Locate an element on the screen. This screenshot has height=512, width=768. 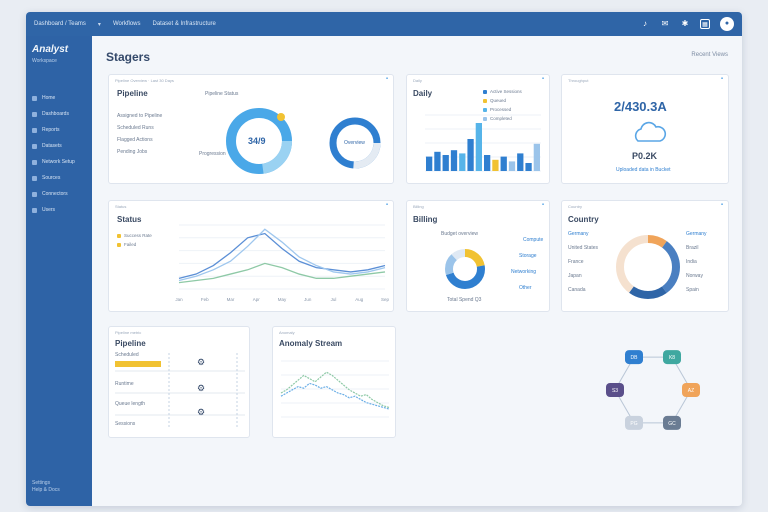
x-tick-label: Feb is located at coordinates (205, 299).